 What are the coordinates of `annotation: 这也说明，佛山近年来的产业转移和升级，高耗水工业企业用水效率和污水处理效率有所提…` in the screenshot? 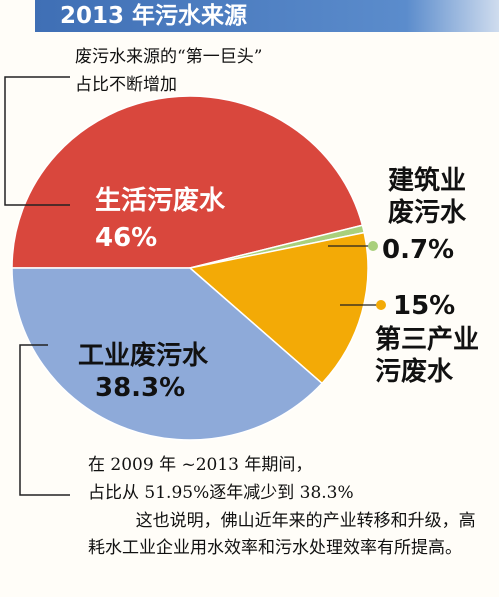 It's located at (282, 534).